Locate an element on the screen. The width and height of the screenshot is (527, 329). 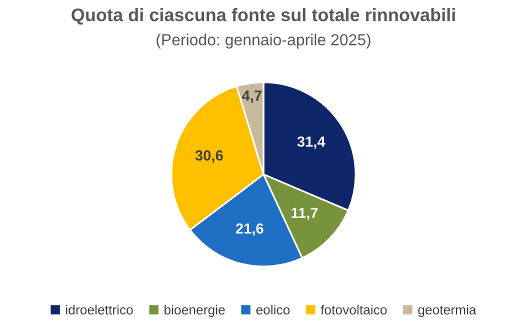
legend-label: bioenergie is located at coordinates (194, 311).